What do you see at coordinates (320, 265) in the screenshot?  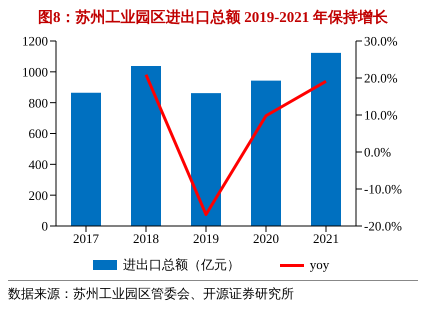 I see `legend-label: yoy` at bounding box center [320, 265].